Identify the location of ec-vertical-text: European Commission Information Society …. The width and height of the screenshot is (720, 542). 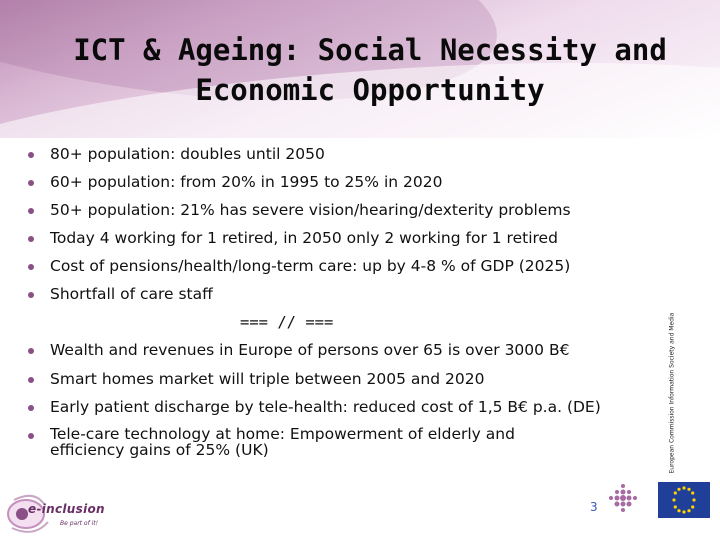
(672, 393).